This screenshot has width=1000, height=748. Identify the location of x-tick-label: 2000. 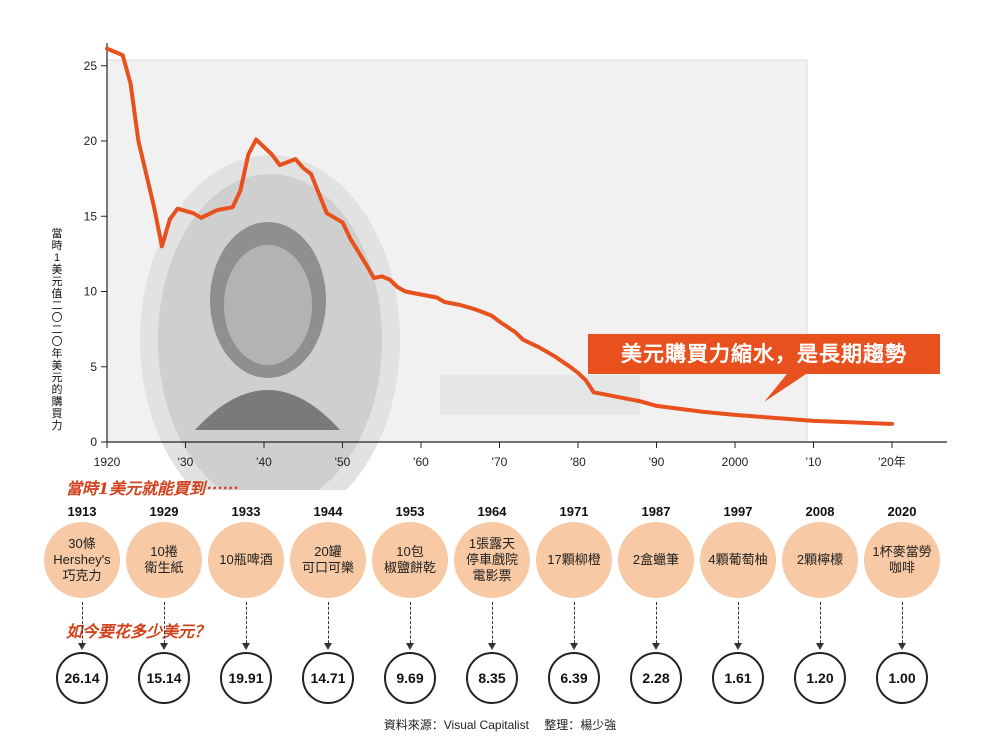
(735, 462).